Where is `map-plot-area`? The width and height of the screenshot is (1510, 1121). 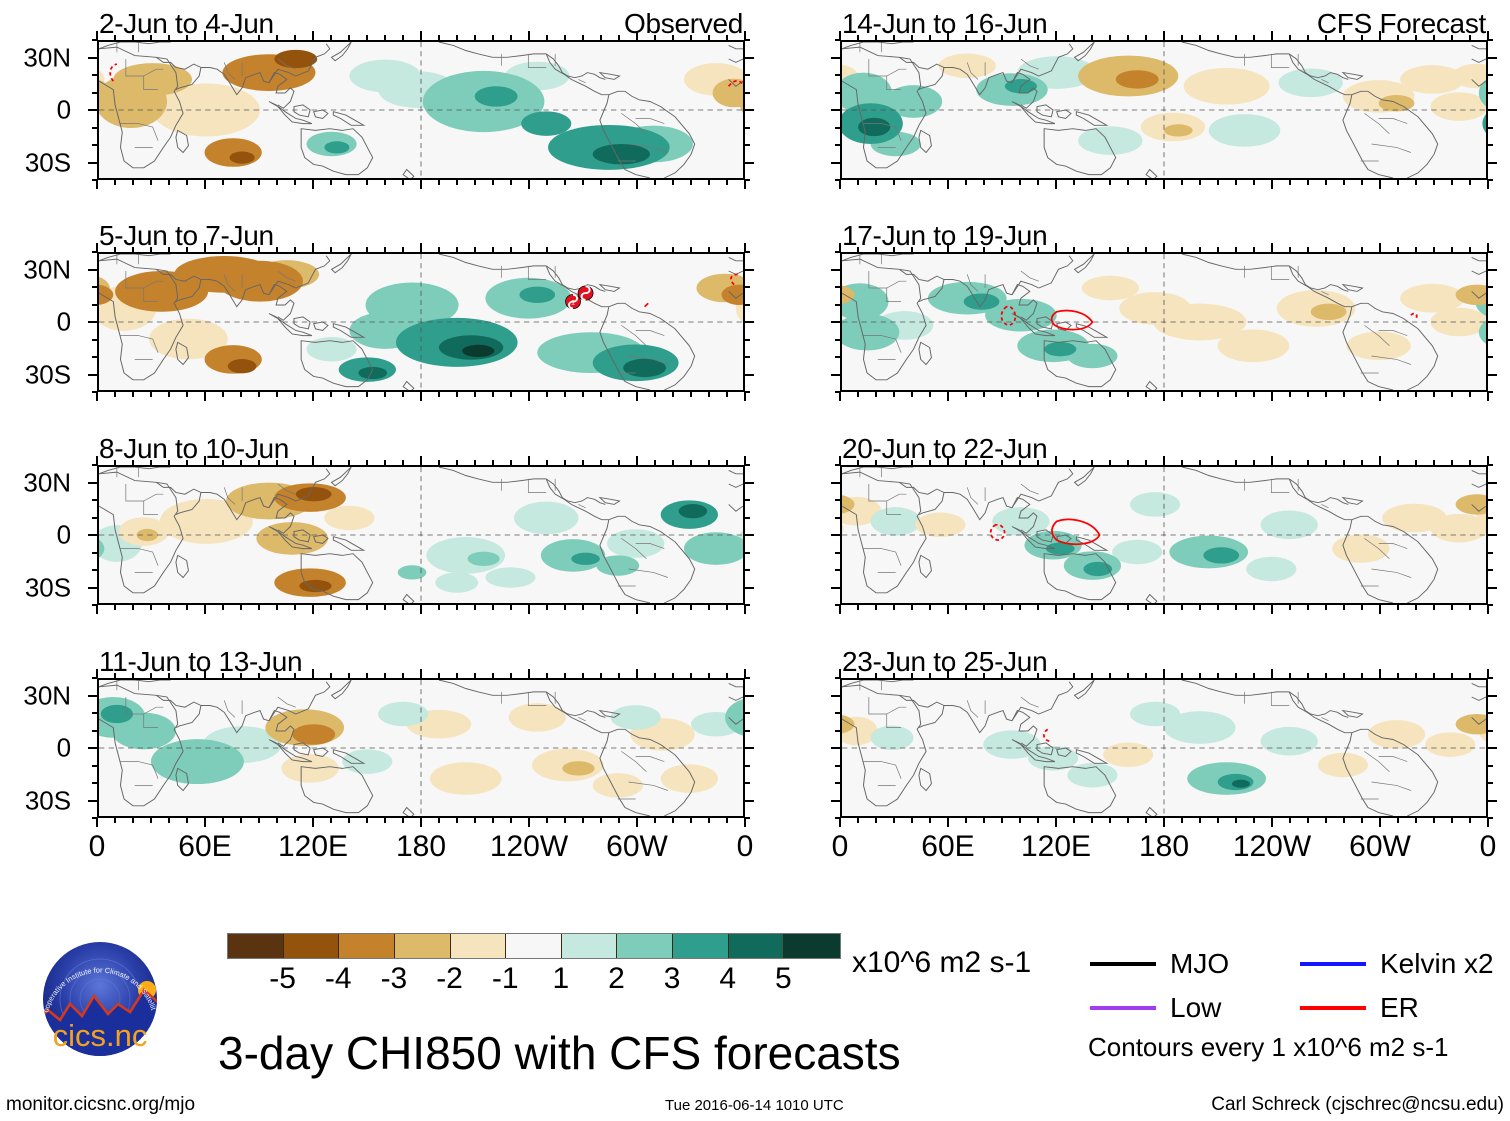
map-plot-area is located at coordinates (421, 748).